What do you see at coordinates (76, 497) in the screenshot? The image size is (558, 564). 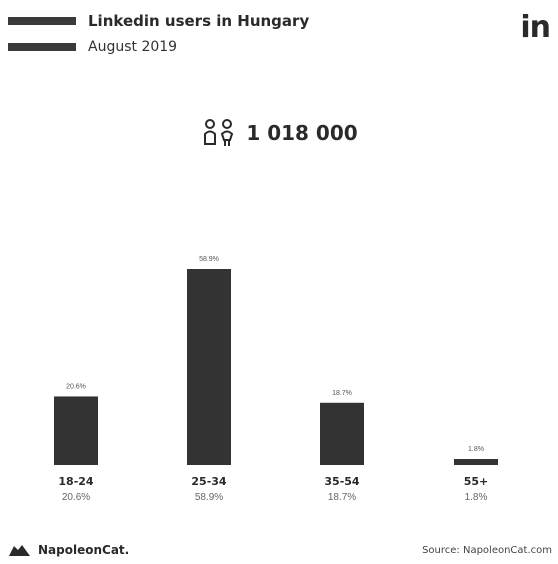 I see `category-percent-label: 20.6%` at bounding box center [76, 497].